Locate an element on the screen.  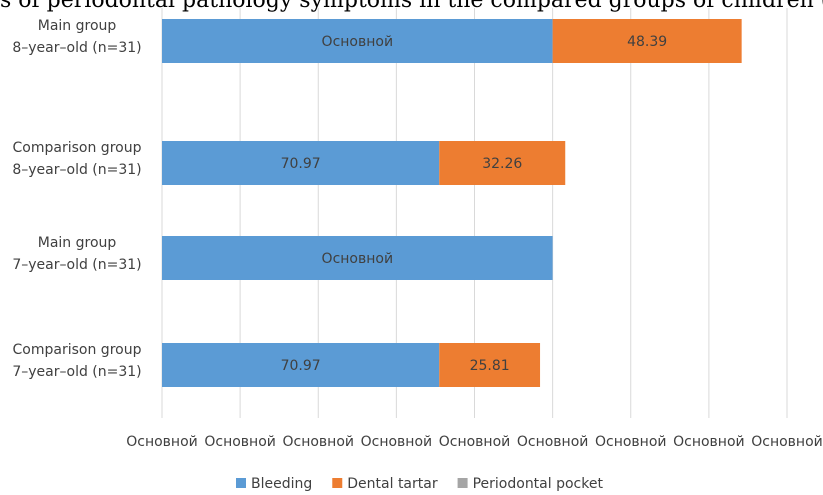
legend-swatch-dental-tartar is located at coordinates (337, 483).